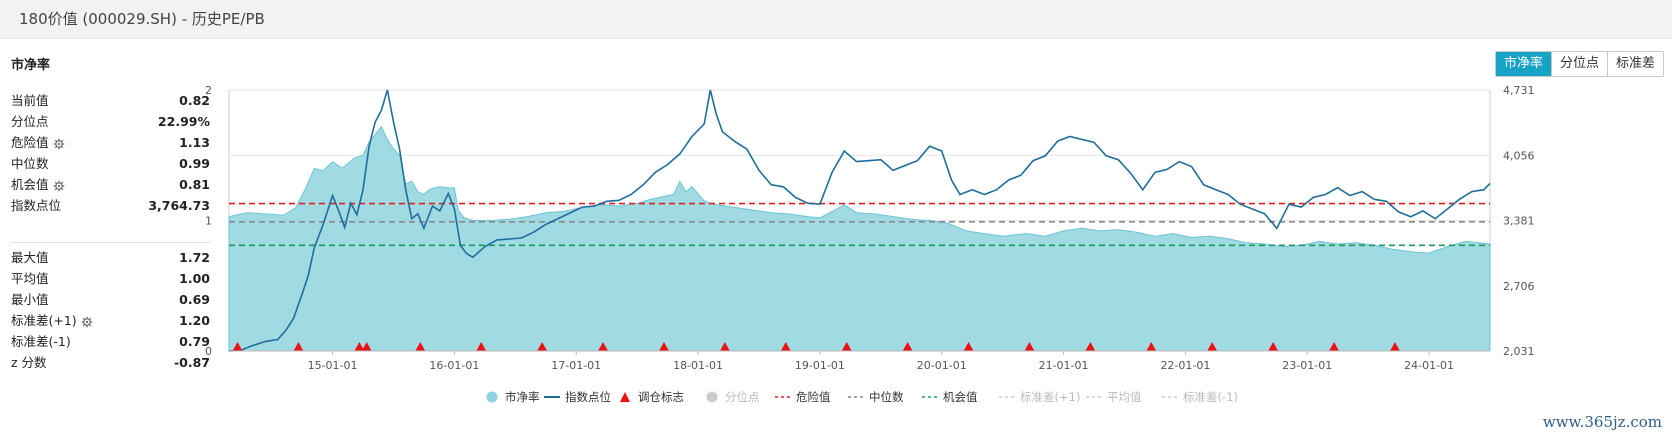 This screenshot has height=439, width=1672. What do you see at coordinates (208, 221) in the screenshot?
I see `left-axis-tick-label: 1` at bounding box center [208, 221].